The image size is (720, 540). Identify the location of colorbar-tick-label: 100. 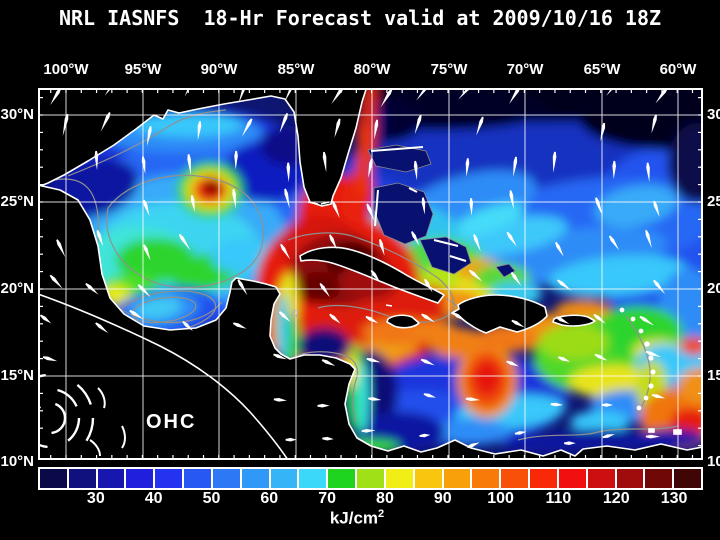
(500, 498).